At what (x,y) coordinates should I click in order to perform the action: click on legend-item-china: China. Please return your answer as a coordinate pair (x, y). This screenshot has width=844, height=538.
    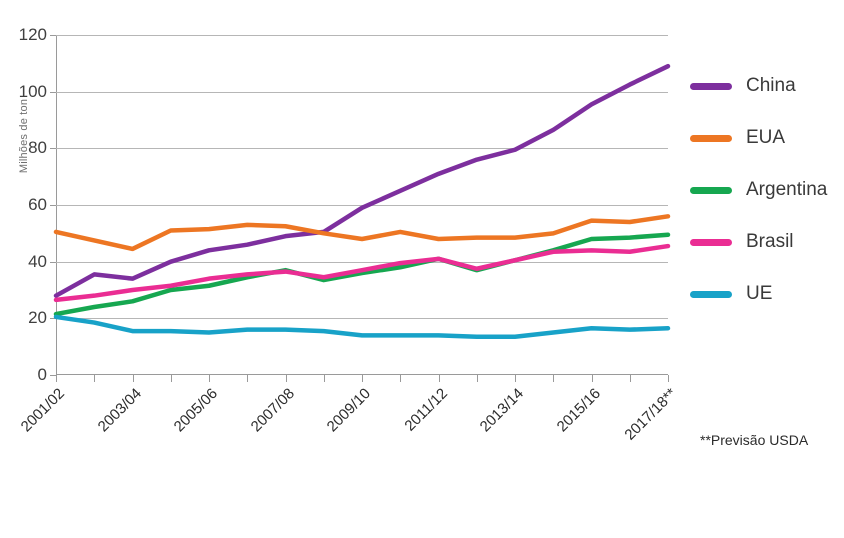
    Looking at the image, I should click on (765, 86).